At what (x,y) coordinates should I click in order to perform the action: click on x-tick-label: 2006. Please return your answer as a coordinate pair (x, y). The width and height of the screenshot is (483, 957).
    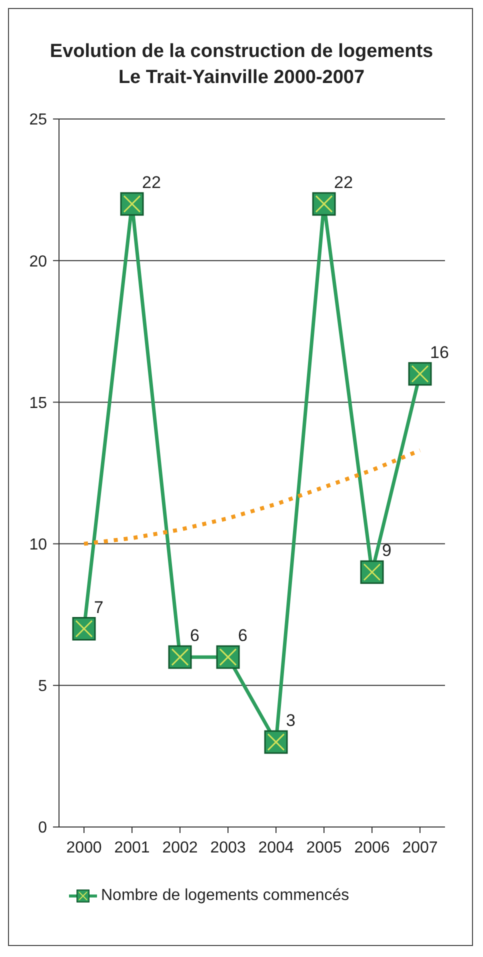
    Looking at the image, I should click on (372, 847).